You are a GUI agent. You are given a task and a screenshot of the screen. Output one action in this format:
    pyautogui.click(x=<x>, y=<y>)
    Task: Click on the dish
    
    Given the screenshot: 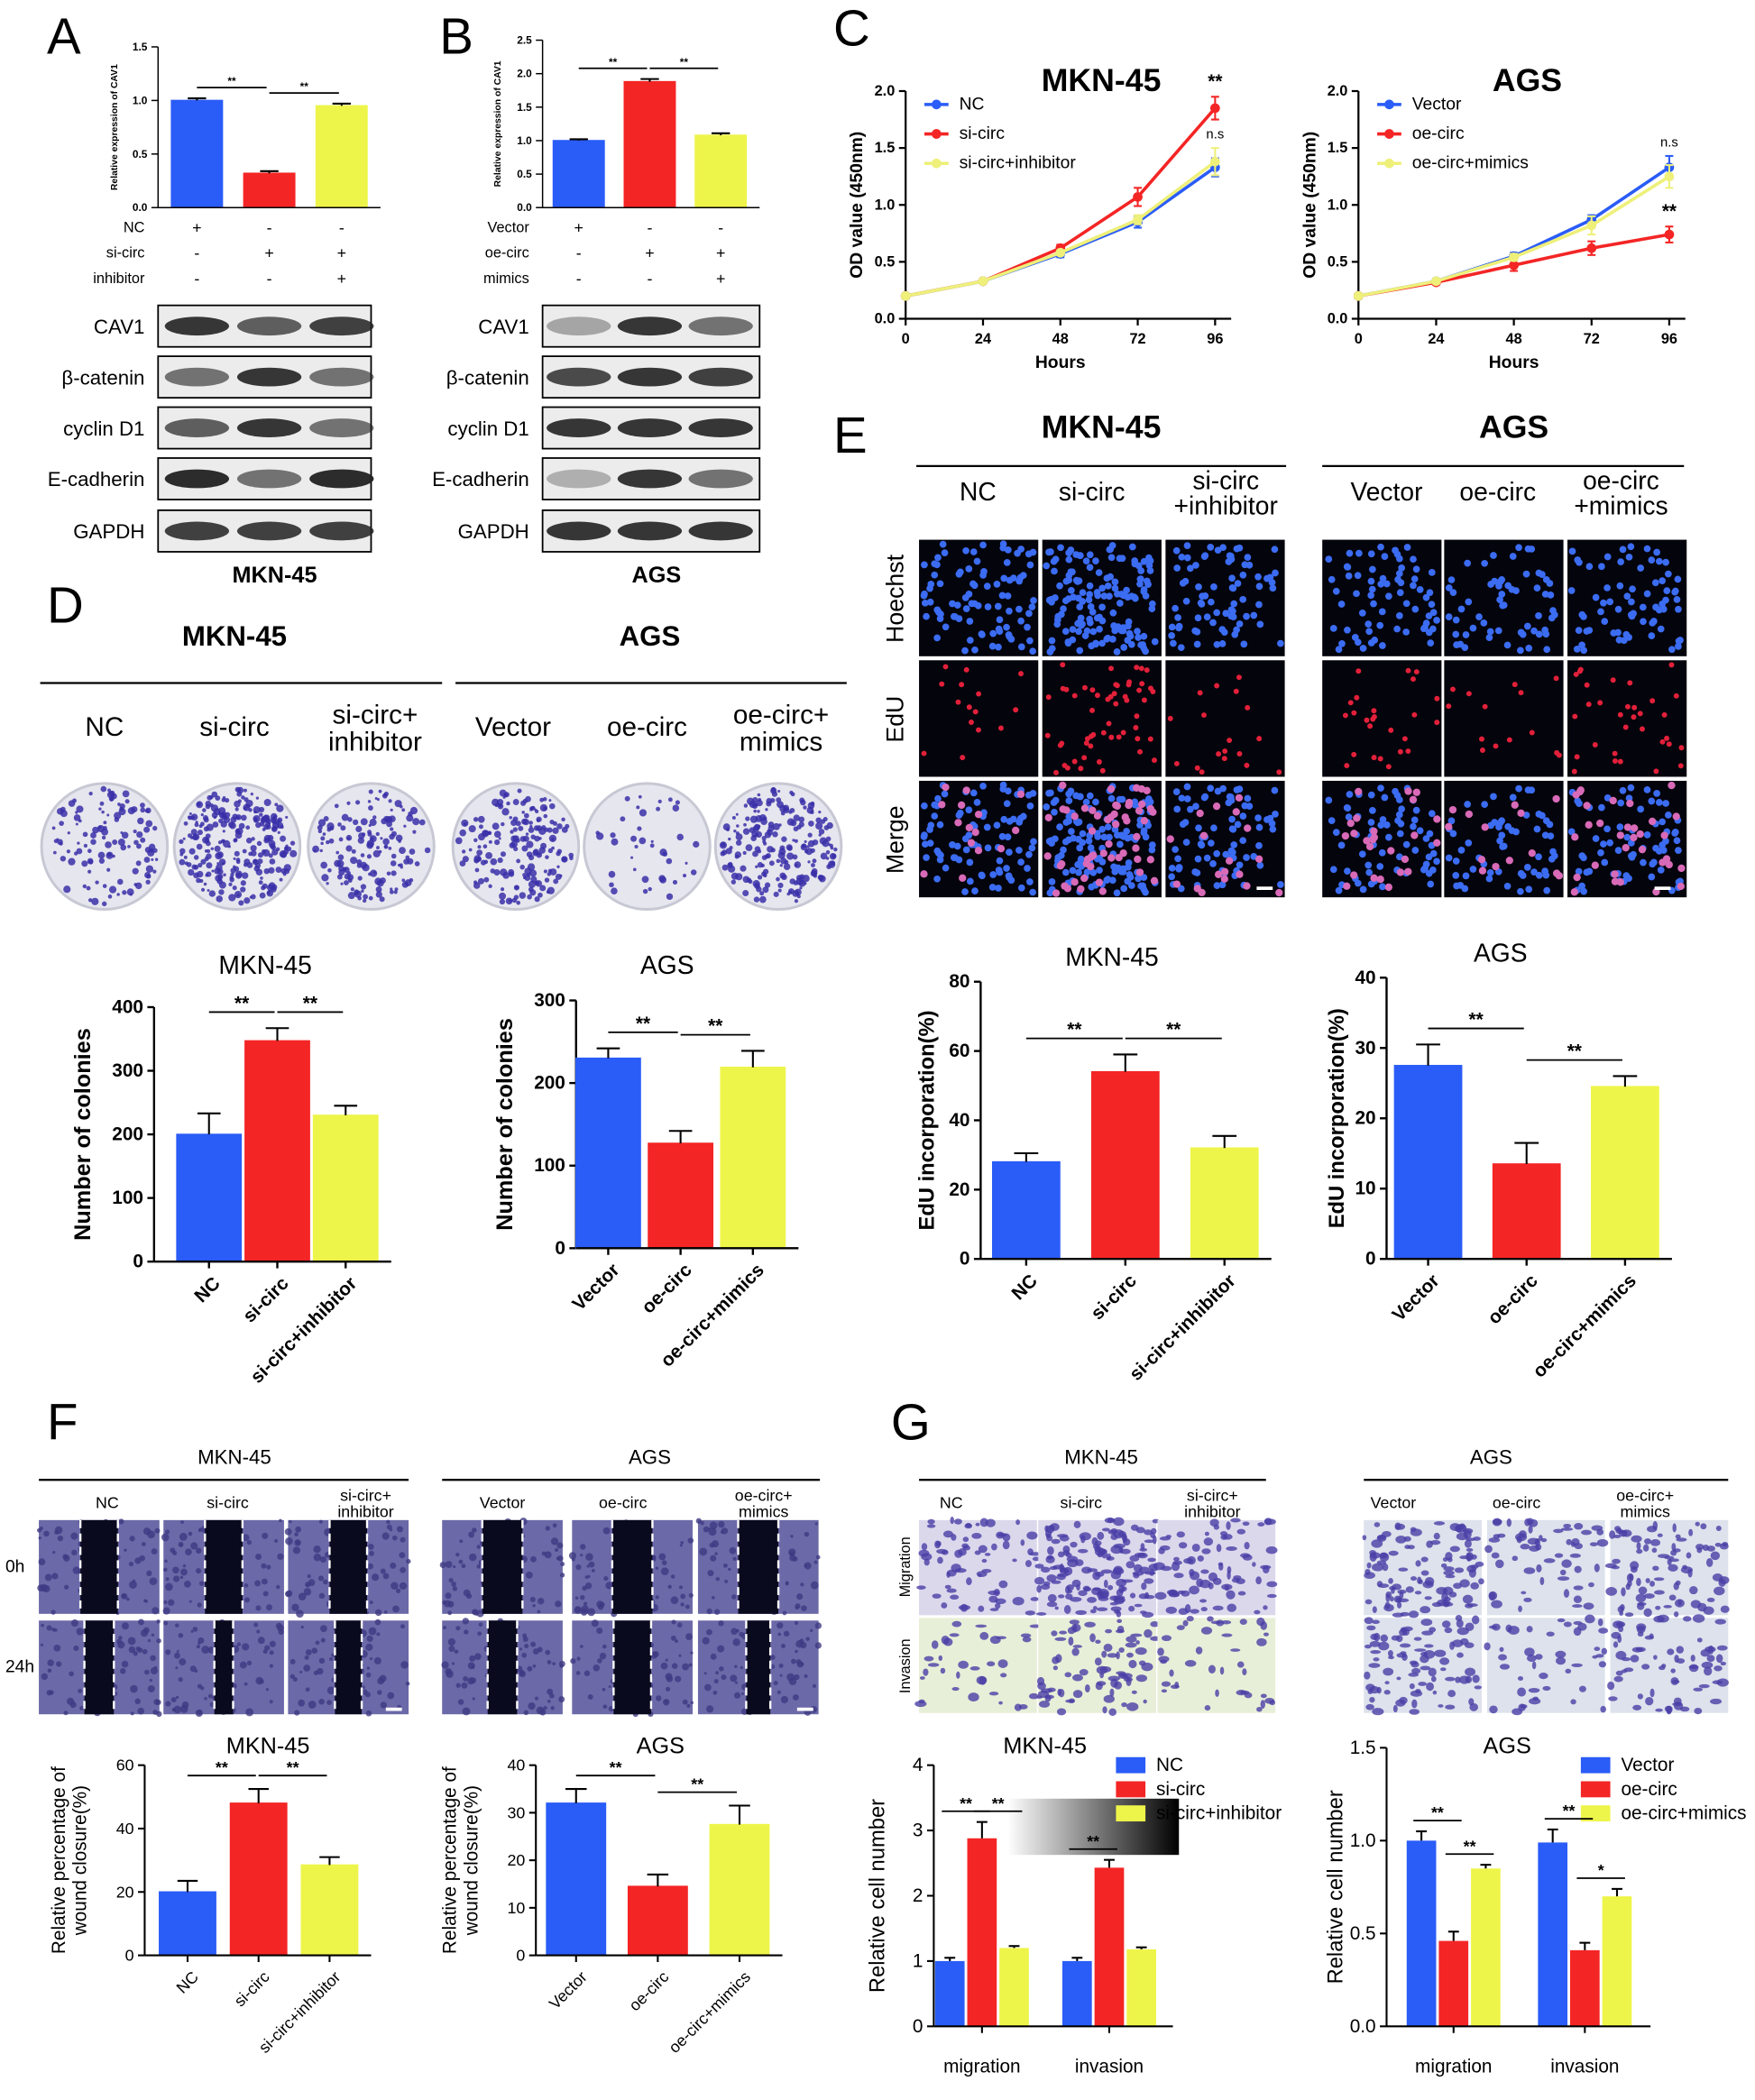 What is the action you would take?
    pyautogui.click(x=647, y=847)
    